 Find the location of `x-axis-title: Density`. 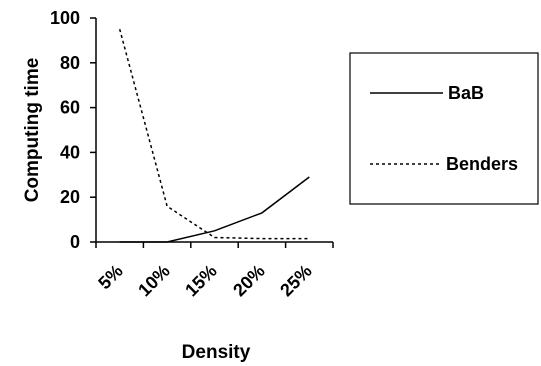

x-axis-title: Density is located at coordinates (216, 352).